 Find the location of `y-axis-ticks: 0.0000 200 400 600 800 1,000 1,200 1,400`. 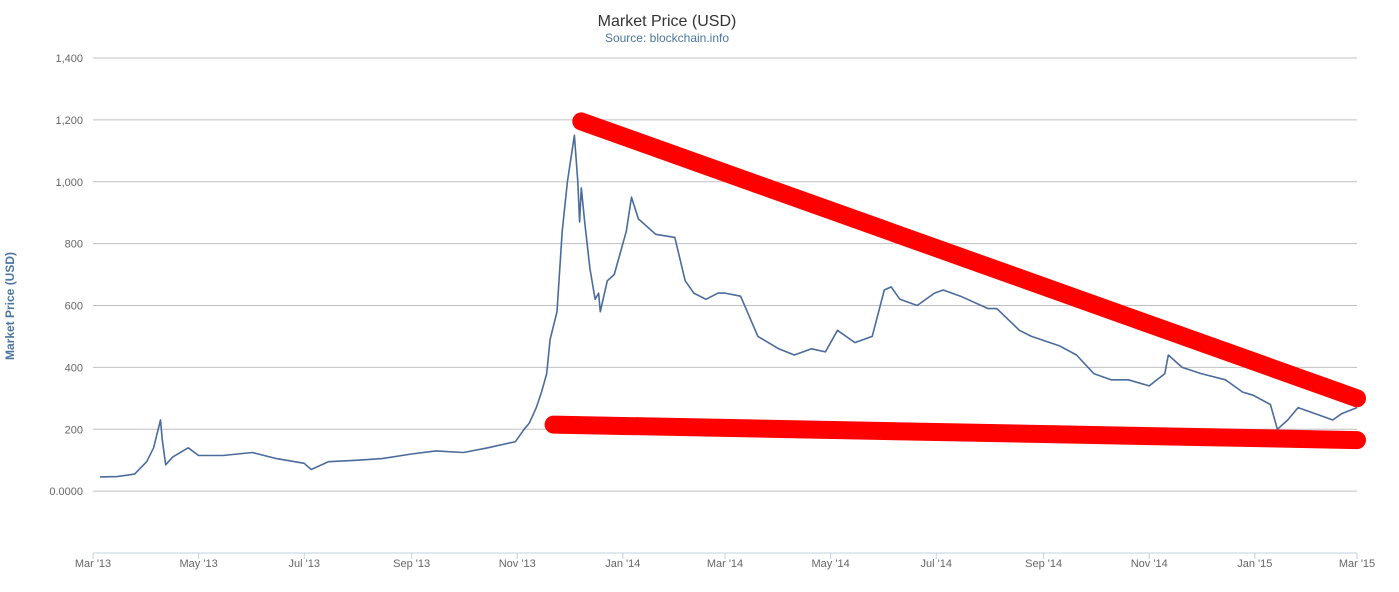

y-axis-ticks: 0.0000 200 400 600 800 1,000 1,200 1,400 is located at coordinates (66, 275).